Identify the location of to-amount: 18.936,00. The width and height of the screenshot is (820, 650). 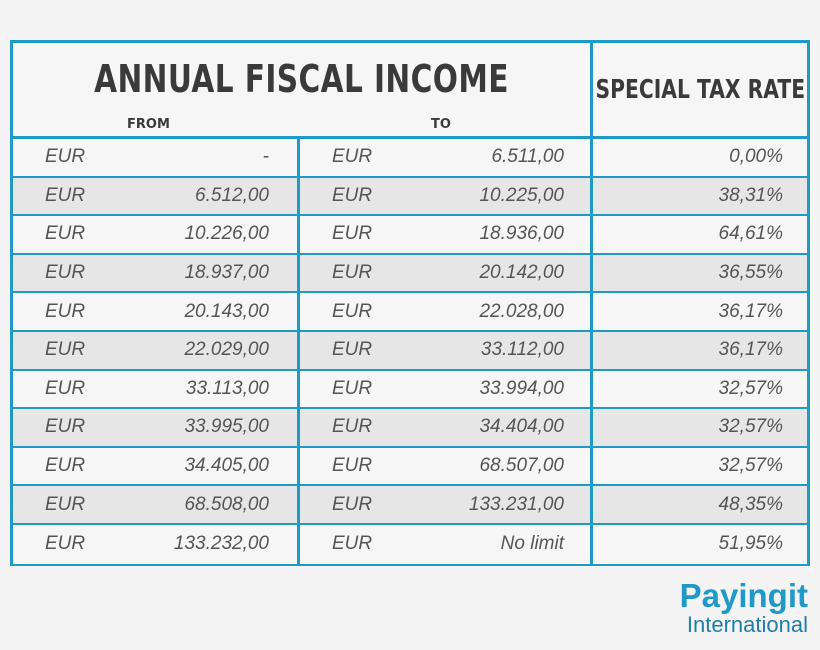
(521, 234).